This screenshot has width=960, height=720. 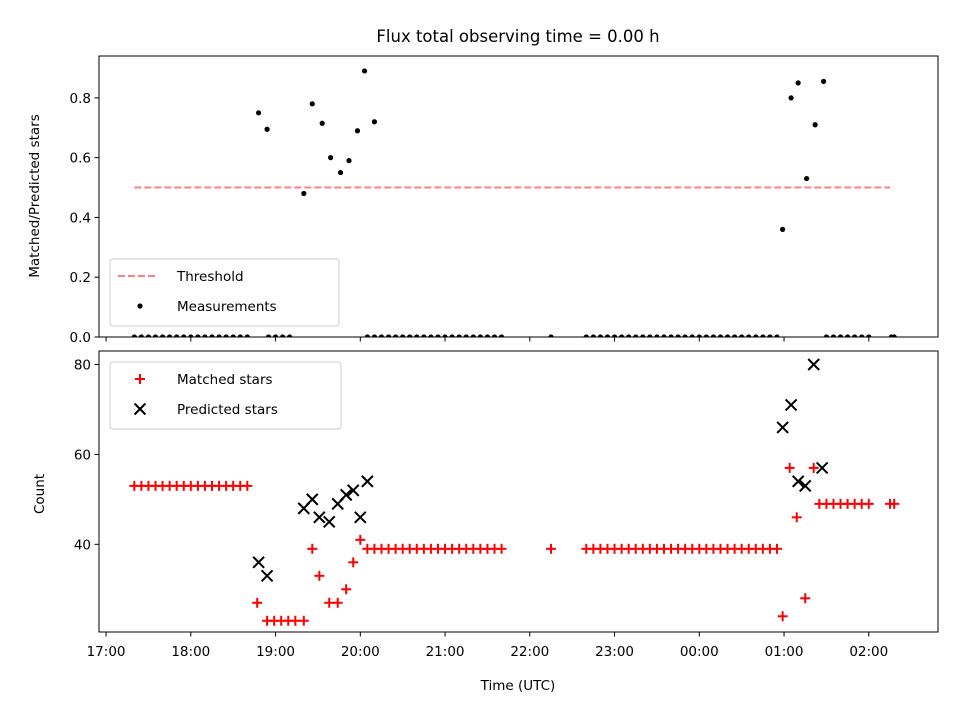 What do you see at coordinates (40, 494) in the screenshot?
I see `bottom-y-axis-label: Count` at bounding box center [40, 494].